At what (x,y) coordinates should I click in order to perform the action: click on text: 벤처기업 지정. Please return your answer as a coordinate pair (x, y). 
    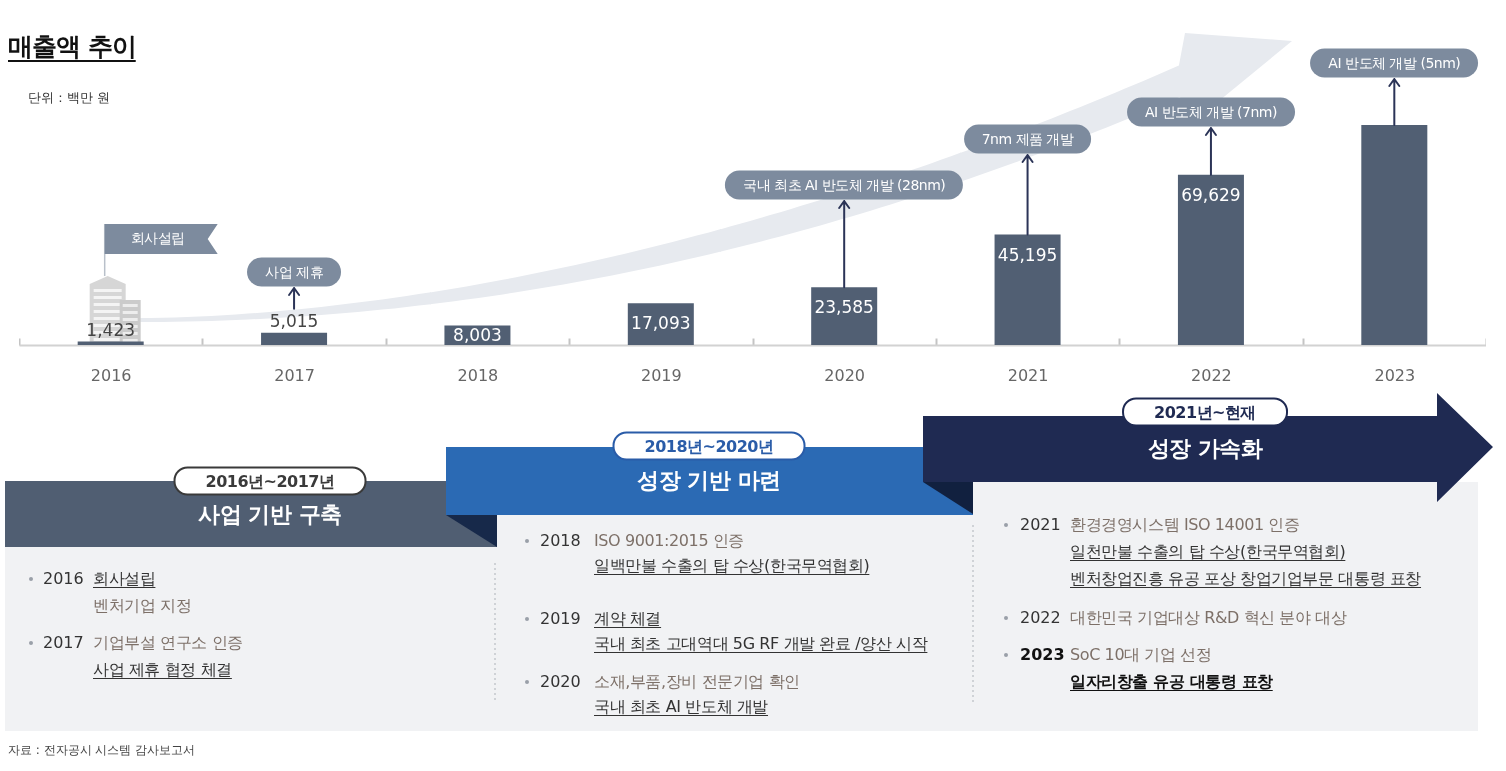
    Looking at the image, I should click on (142, 606).